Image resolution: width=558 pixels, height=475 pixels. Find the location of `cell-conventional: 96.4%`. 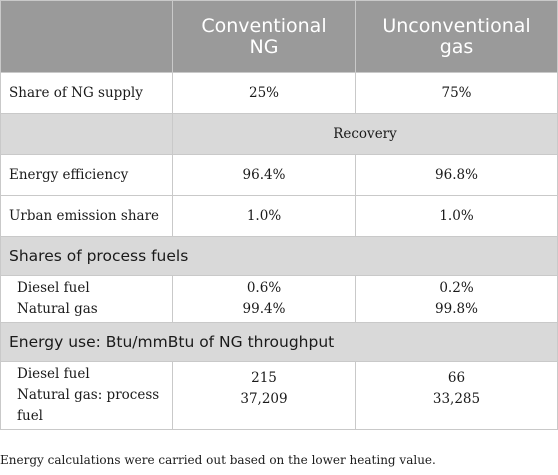

cell-conventional: 96.4% is located at coordinates (264, 175).